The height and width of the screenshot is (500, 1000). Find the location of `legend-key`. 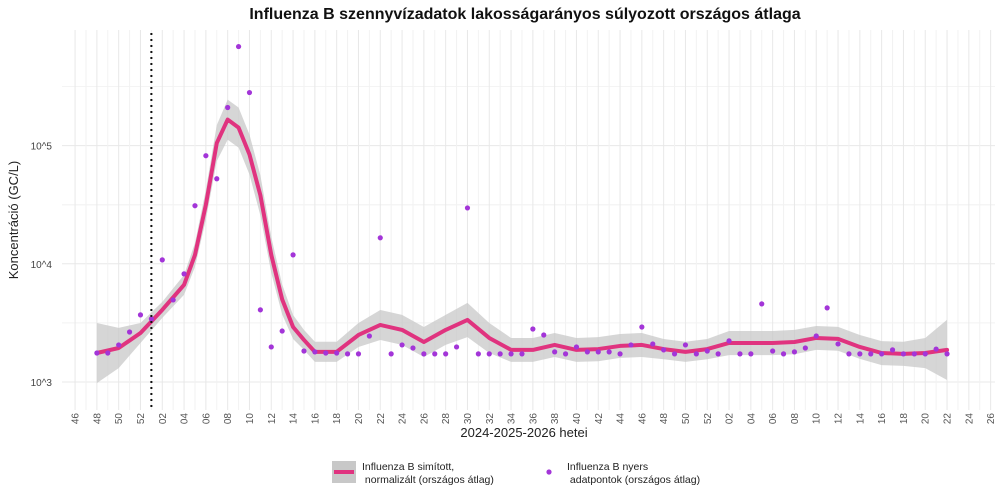

legend-key is located at coordinates (549, 472).